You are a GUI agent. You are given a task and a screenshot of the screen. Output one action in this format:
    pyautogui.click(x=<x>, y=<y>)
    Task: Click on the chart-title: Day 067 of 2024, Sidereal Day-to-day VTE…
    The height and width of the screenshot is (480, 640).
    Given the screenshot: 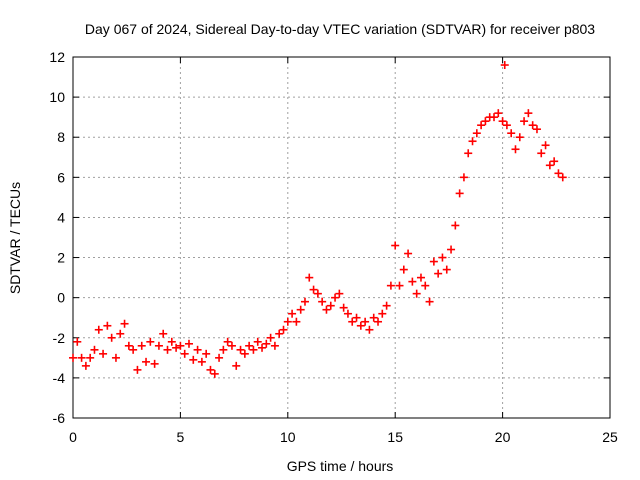 What is the action you would take?
    pyautogui.click(x=340, y=29)
    